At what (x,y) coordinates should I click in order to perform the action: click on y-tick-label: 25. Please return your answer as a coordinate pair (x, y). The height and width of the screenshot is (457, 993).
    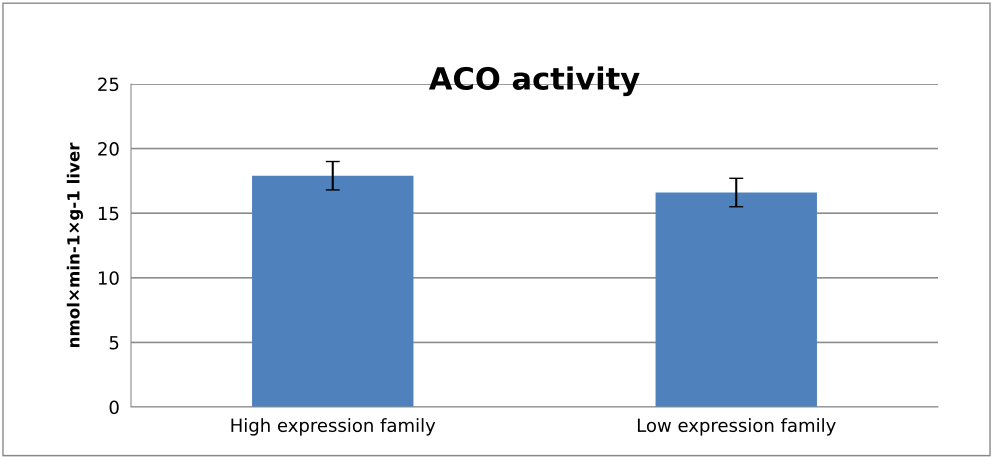
    Looking at the image, I should click on (108, 84).